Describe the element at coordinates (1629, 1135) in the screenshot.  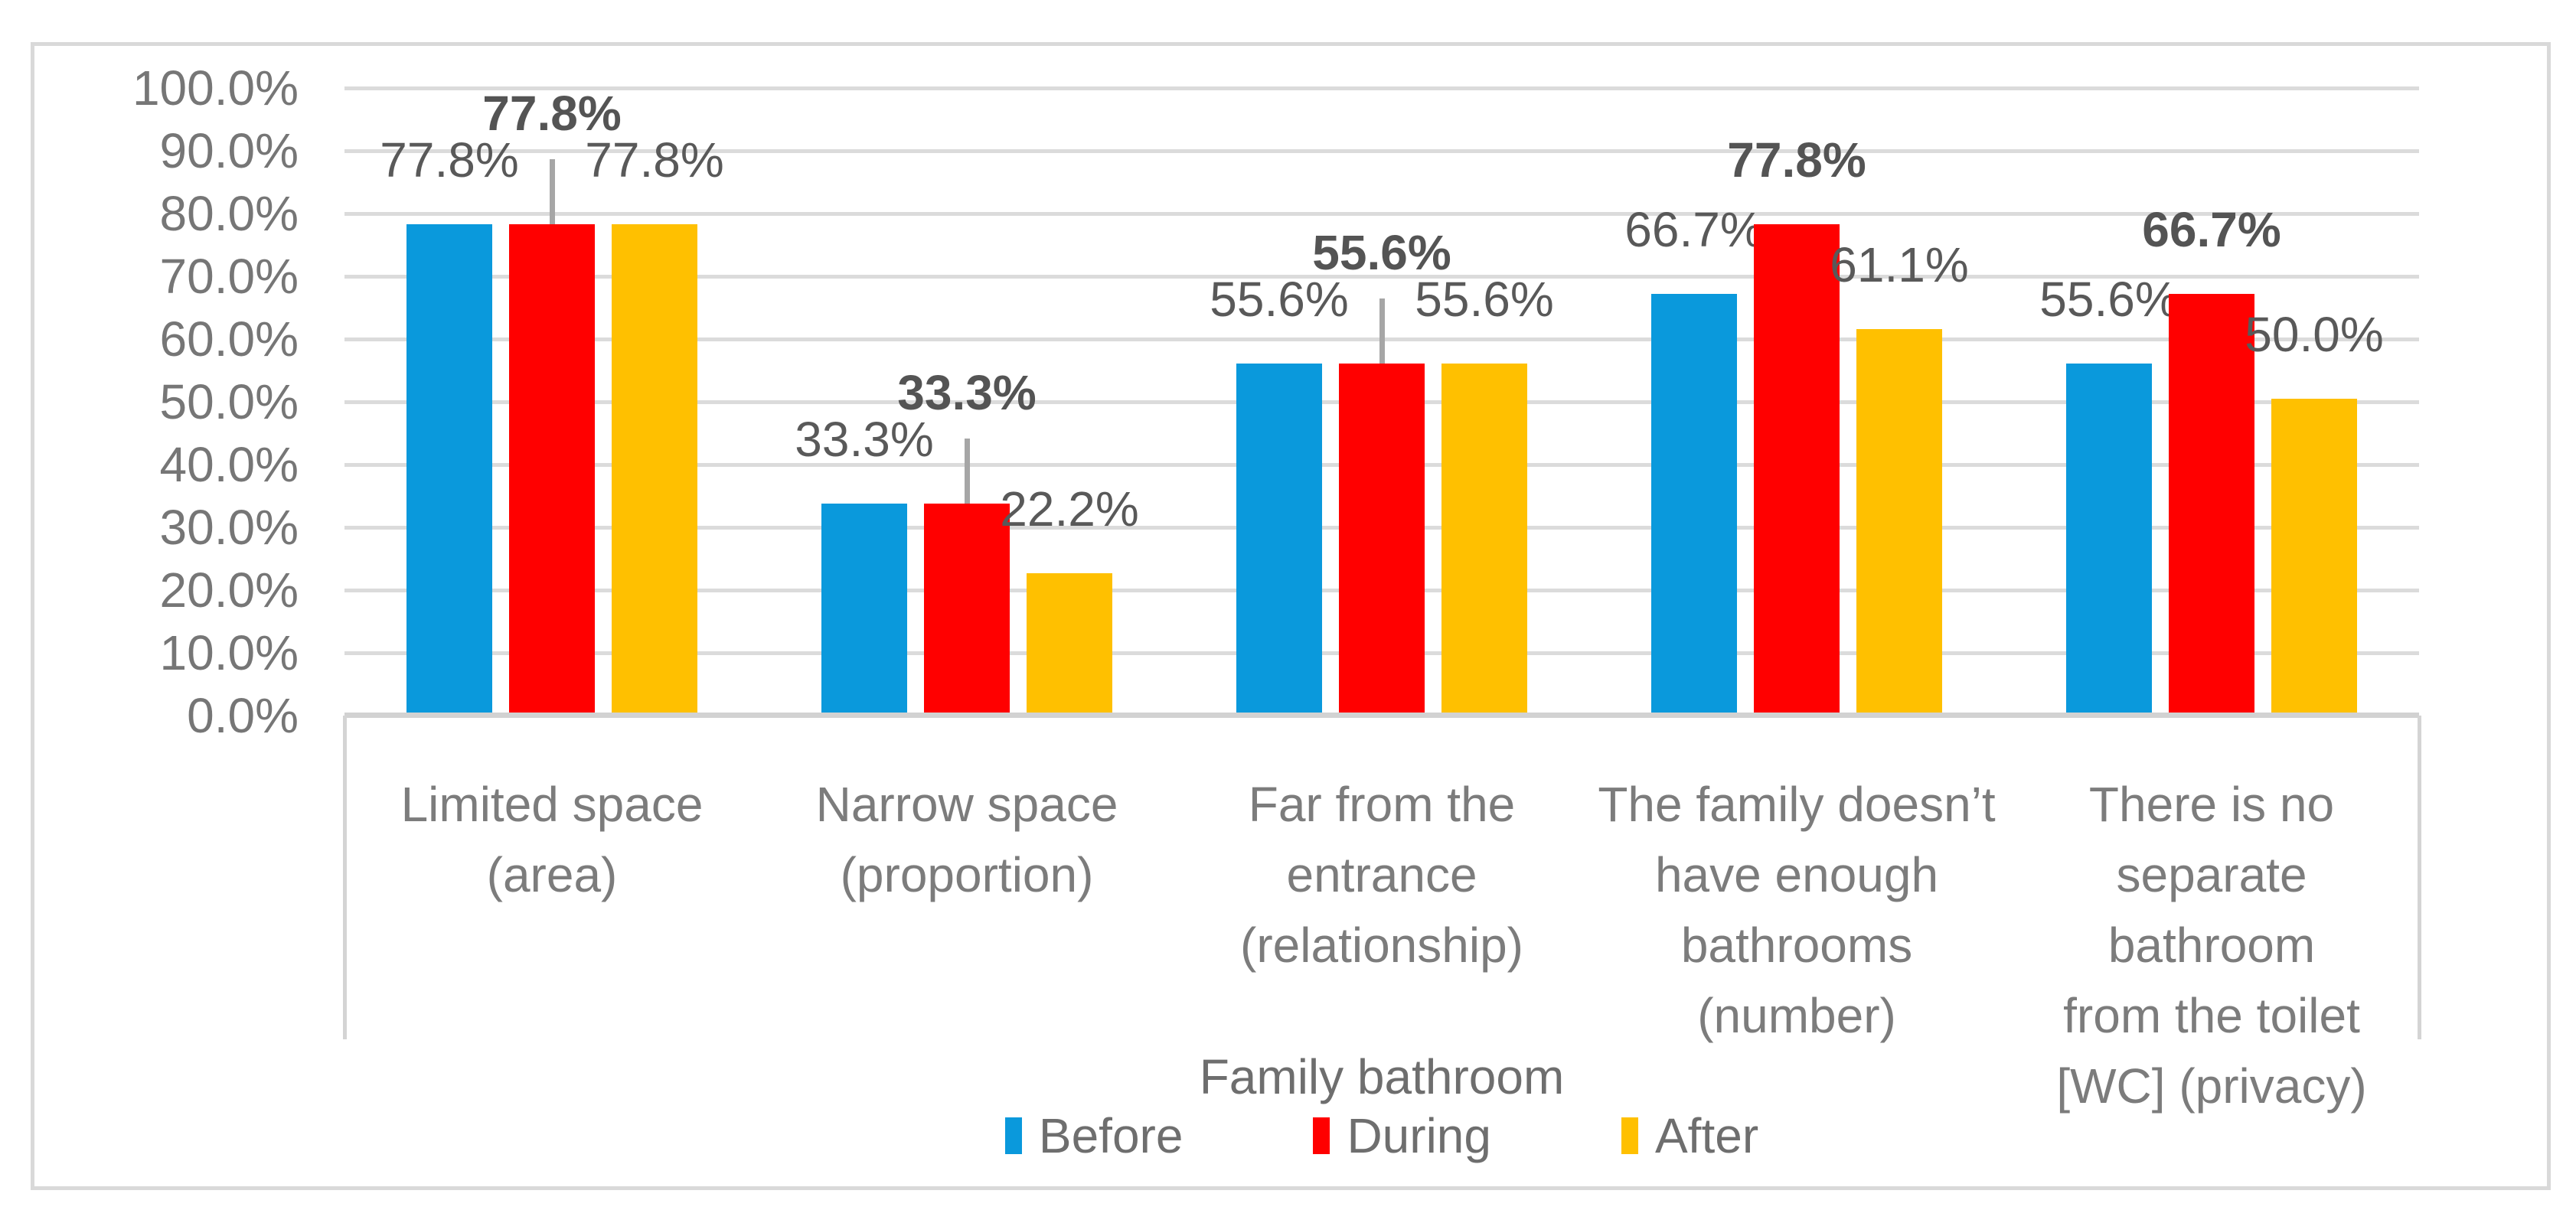
I see `legend-swatch-after` at that location.